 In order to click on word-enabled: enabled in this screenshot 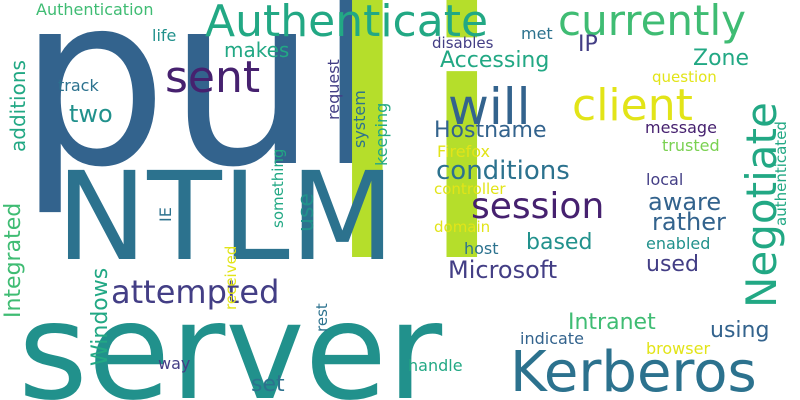, I will do `click(678, 243)`.